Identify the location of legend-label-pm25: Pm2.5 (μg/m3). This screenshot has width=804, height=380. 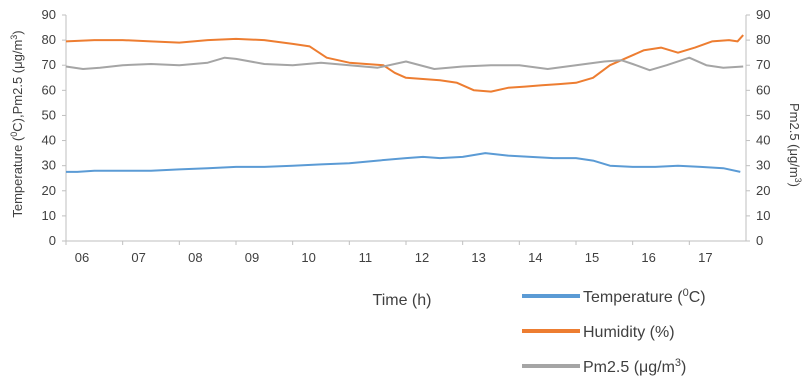
(634, 366).